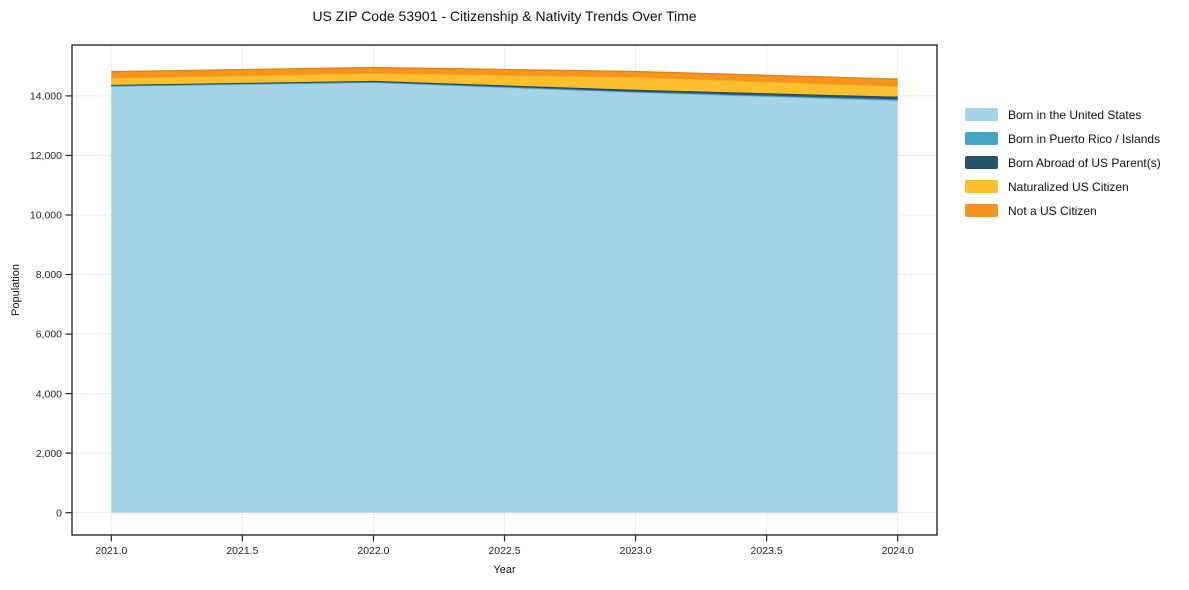 Image resolution: width=1189 pixels, height=590 pixels. I want to click on x-tick-label: 2022.5, so click(504, 551).